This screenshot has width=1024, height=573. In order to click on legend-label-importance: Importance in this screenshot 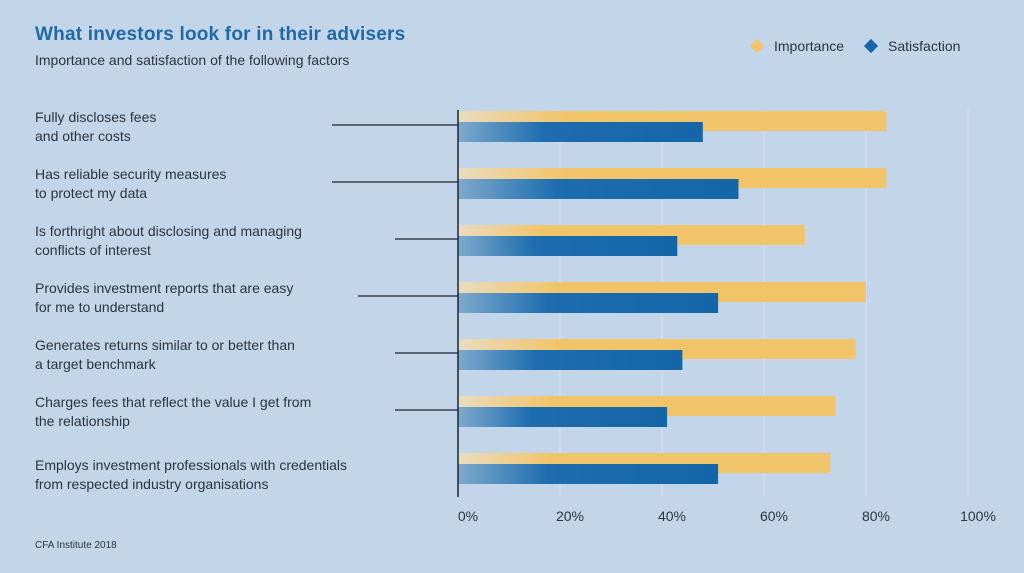, I will do `click(809, 46)`.